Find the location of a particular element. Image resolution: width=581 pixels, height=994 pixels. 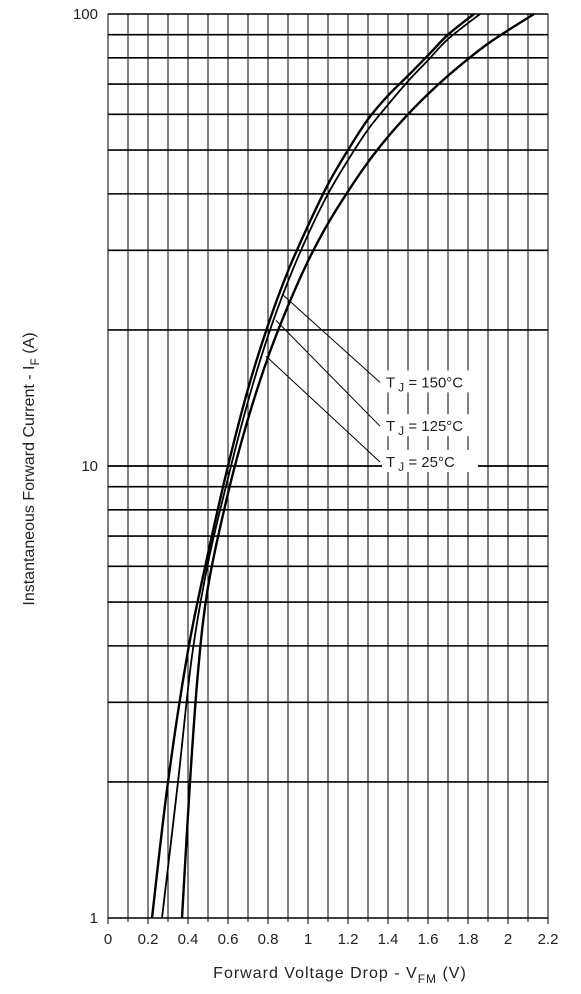

x-tick-label: 2.2 is located at coordinates (548, 939).